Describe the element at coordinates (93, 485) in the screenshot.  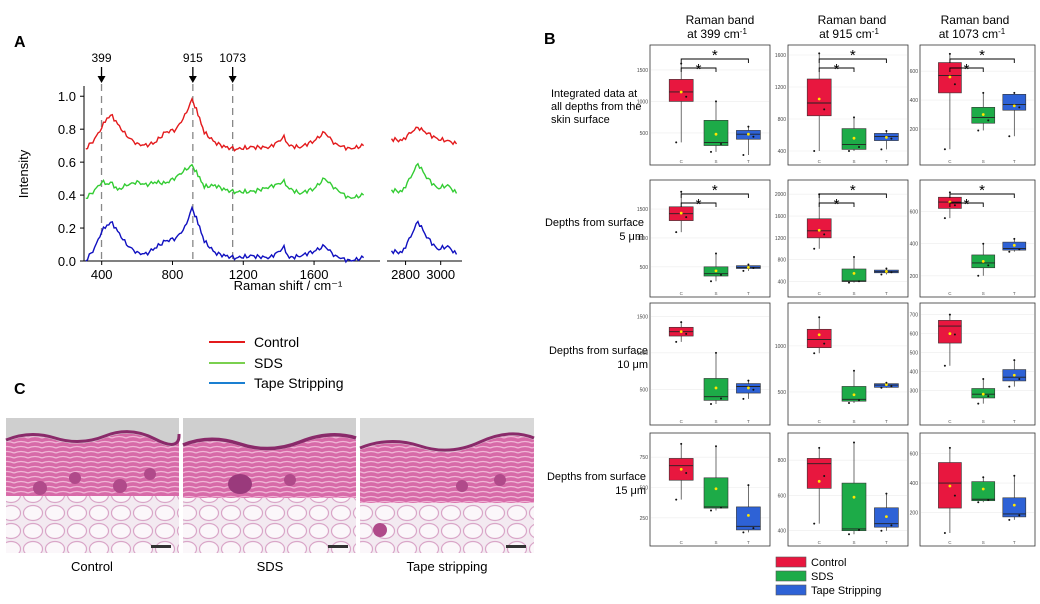
I see `histology-control` at that location.